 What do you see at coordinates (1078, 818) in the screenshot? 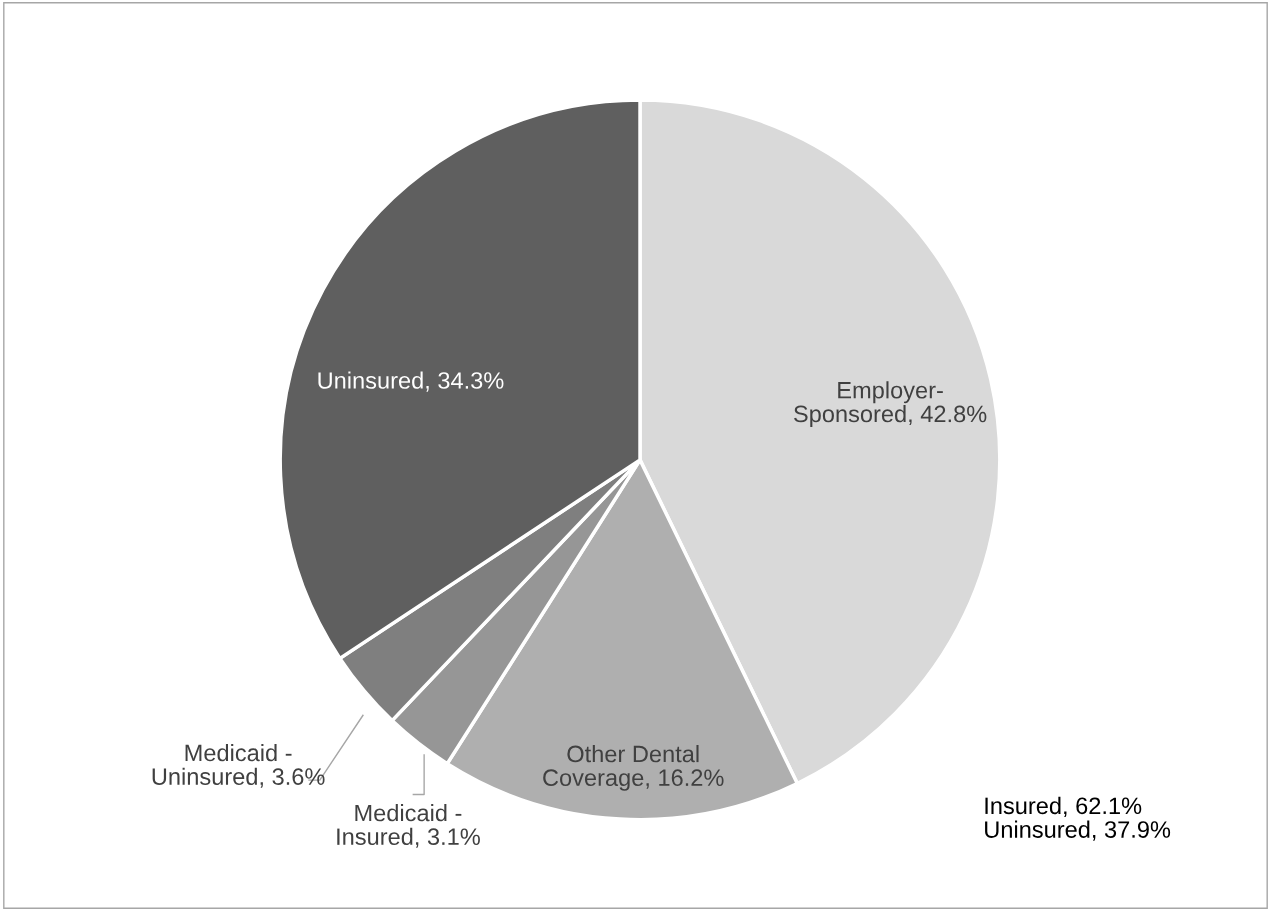
I see `text: Insured, 62.1% Uninsured, 37.9%` at bounding box center [1078, 818].